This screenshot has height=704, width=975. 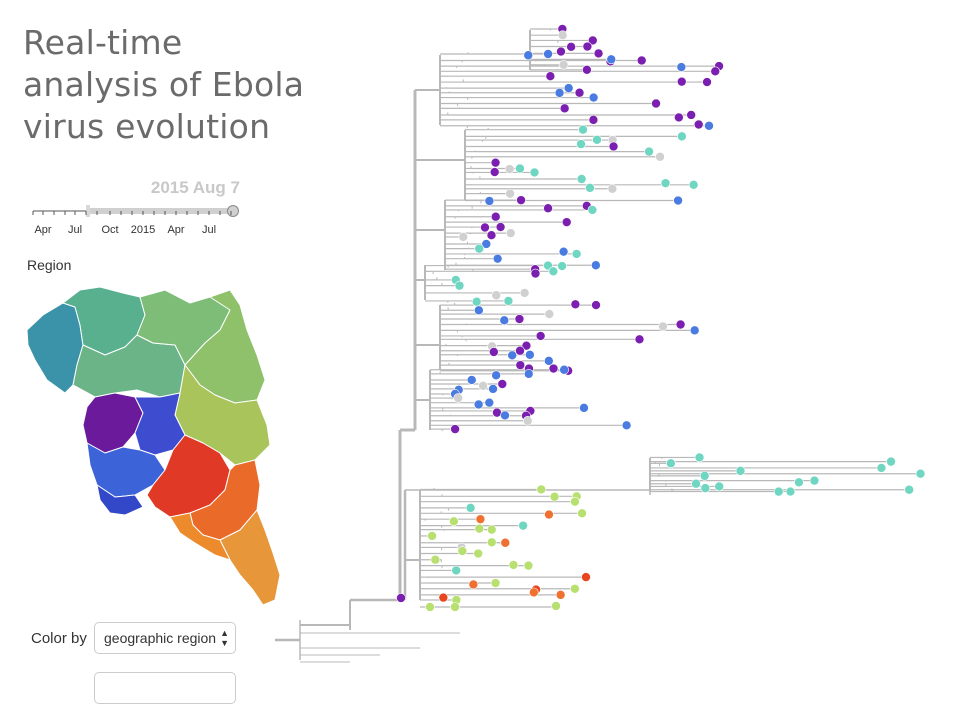 What do you see at coordinates (155, 447) in the screenshot?
I see `region-map` at bounding box center [155, 447].